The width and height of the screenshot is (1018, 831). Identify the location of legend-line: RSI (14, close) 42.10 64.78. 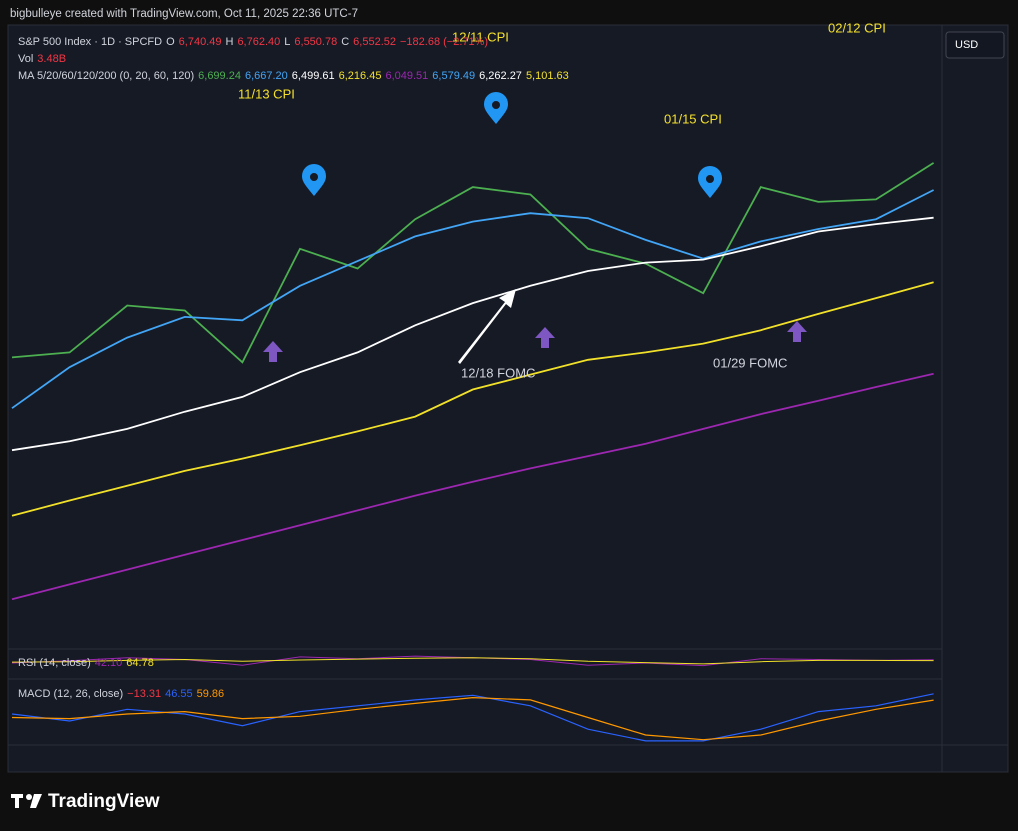
(86, 663).